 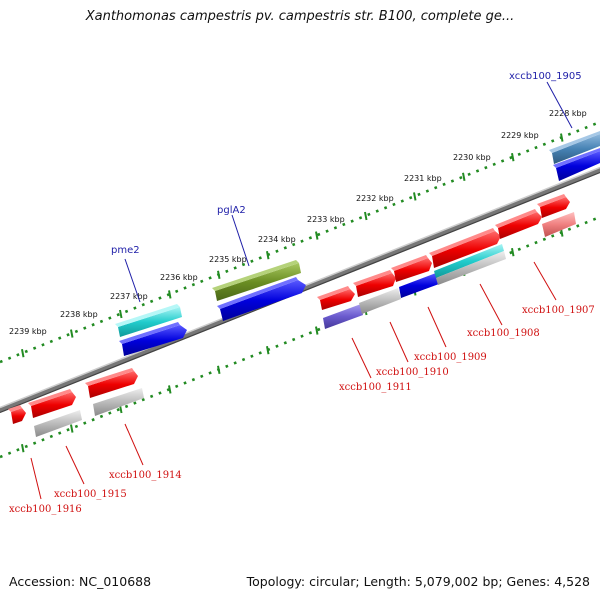 What do you see at coordinates (411, 268) in the screenshot?
I see `feature-red-r3` at bounding box center [411, 268].